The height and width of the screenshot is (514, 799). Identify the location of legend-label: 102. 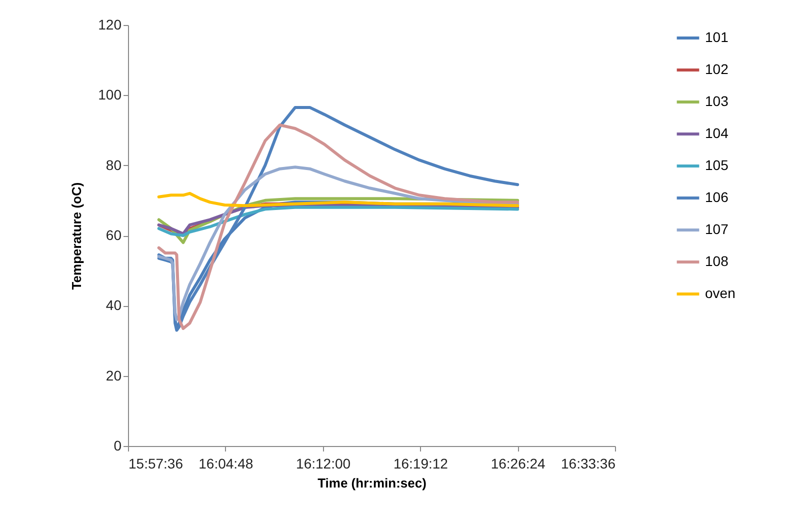
(717, 69).